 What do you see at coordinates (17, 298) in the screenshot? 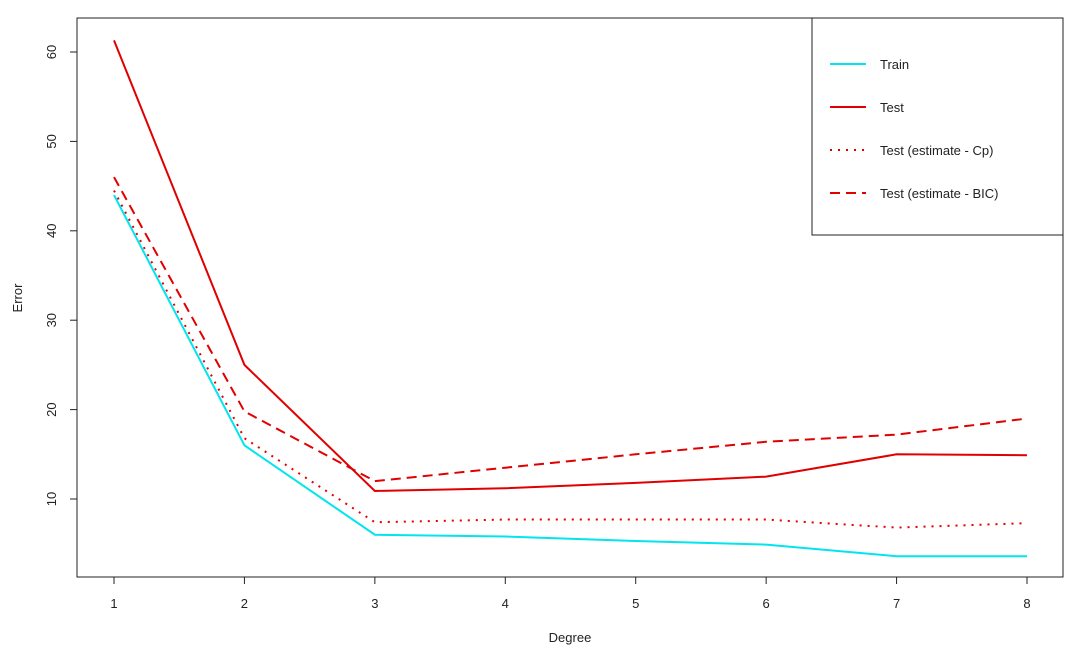
I see `y-axis-label: Error` at bounding box center [17, 298].